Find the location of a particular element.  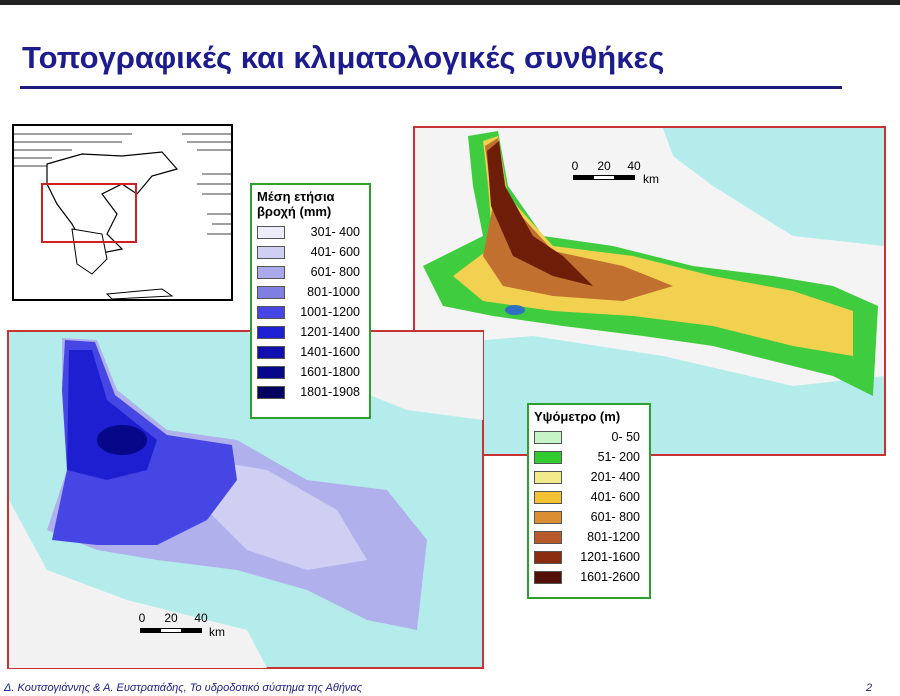

legend-label: 1801-1908 is located at coordinates (330, 392).